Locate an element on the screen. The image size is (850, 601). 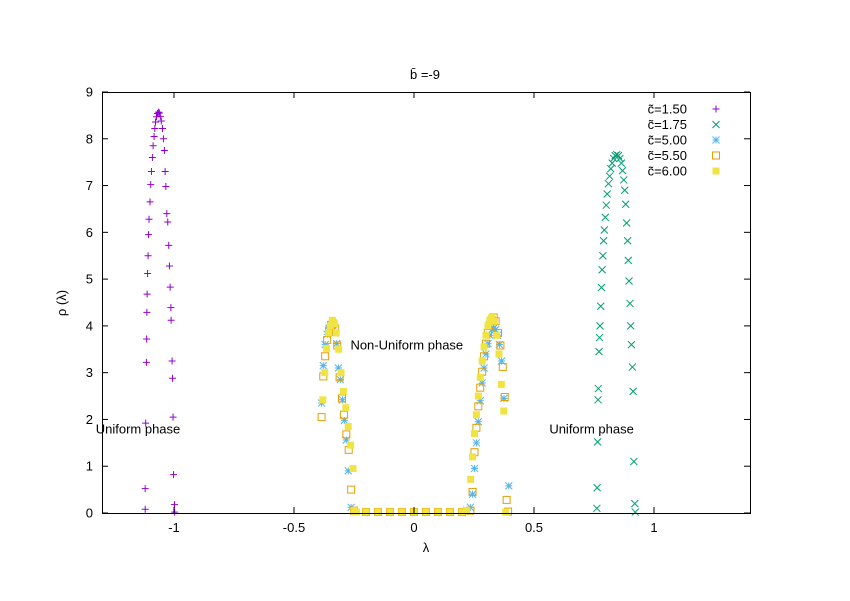
annotation-label: Uniform phase is located at coordinates (591, 428).